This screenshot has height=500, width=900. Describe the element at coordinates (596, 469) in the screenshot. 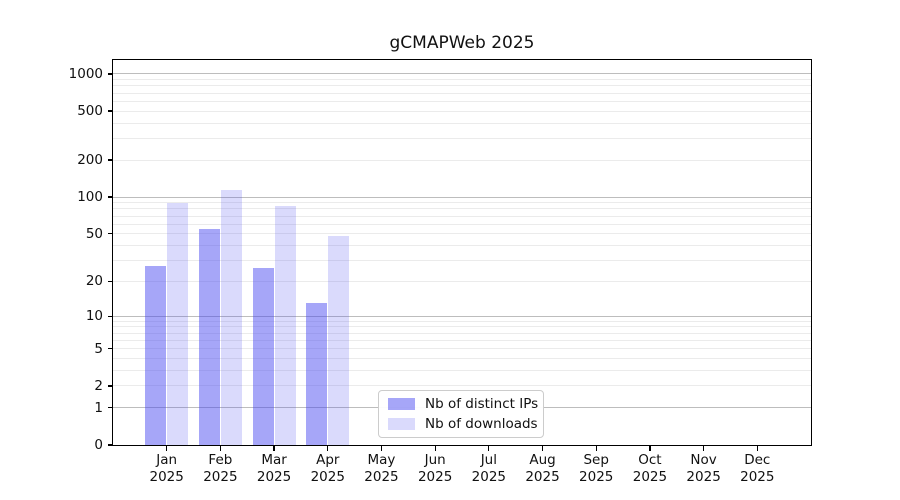

I see `x-tick-label: Sep 2025` at that location.